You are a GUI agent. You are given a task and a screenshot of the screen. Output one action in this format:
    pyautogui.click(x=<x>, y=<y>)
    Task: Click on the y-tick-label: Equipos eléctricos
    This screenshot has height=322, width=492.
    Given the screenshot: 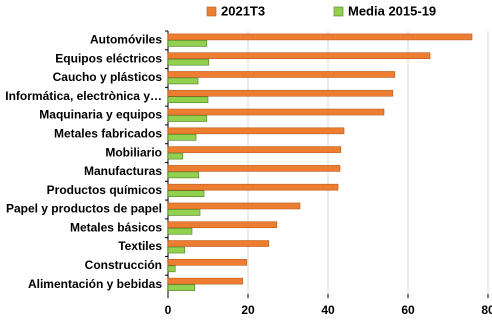 What is the action you would take?
    pyautogui.click(x=108, y=58)
    